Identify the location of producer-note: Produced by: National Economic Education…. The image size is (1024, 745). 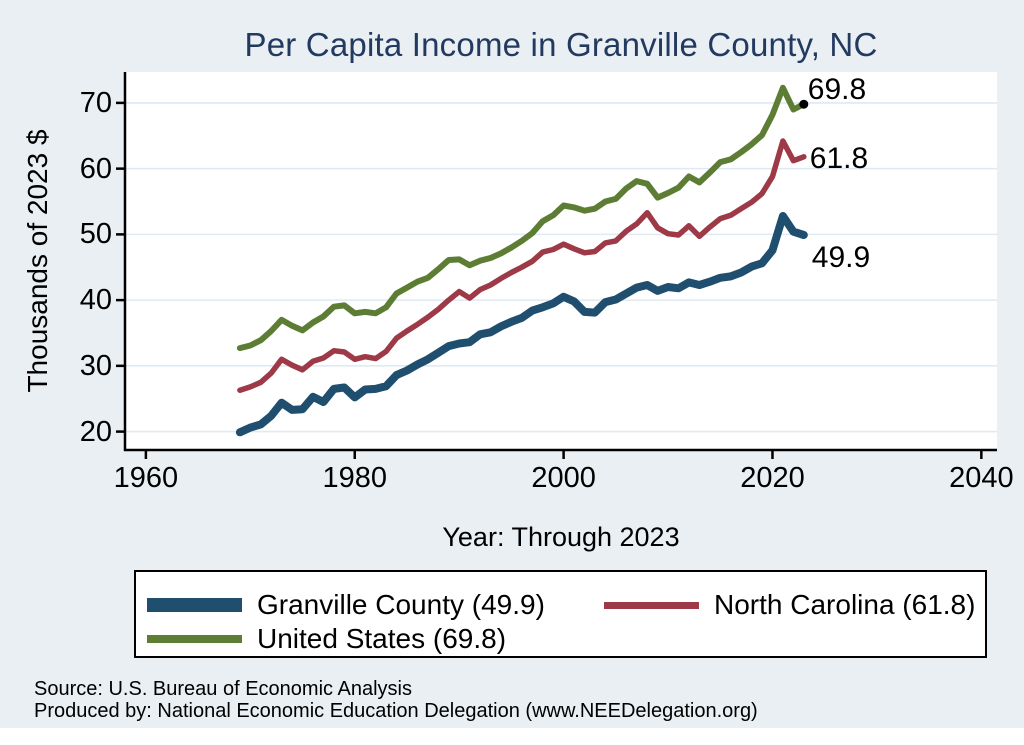
(396, 711).